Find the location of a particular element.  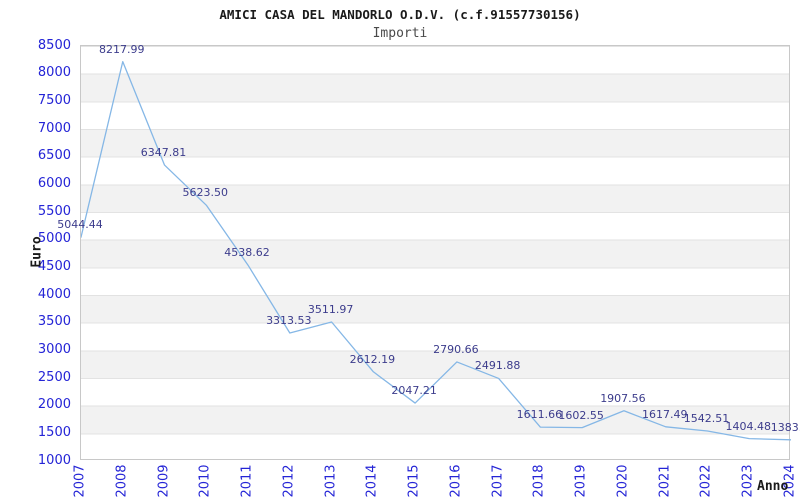

x-tick-label: 2023 is located at coordinates (748, 481).